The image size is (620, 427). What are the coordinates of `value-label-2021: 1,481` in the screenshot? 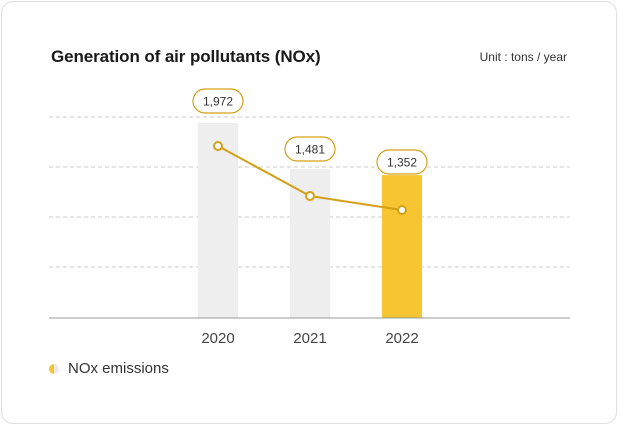 It's located at (310, 149).